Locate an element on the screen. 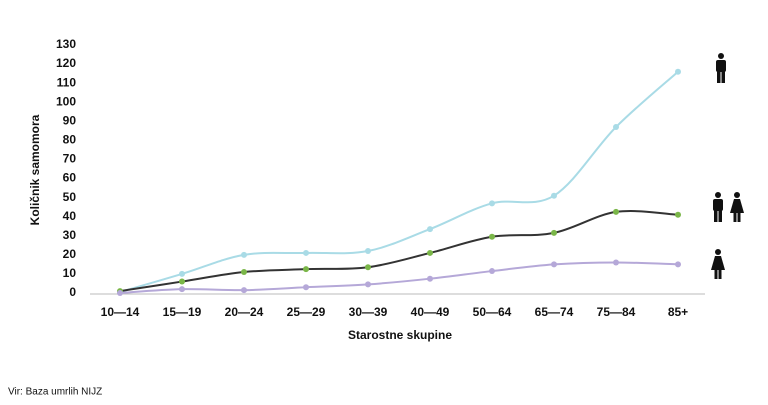 The height and width of the screenshot is (405, 768). x-tick-label: 75—84 is located at coordinates (616, 312).